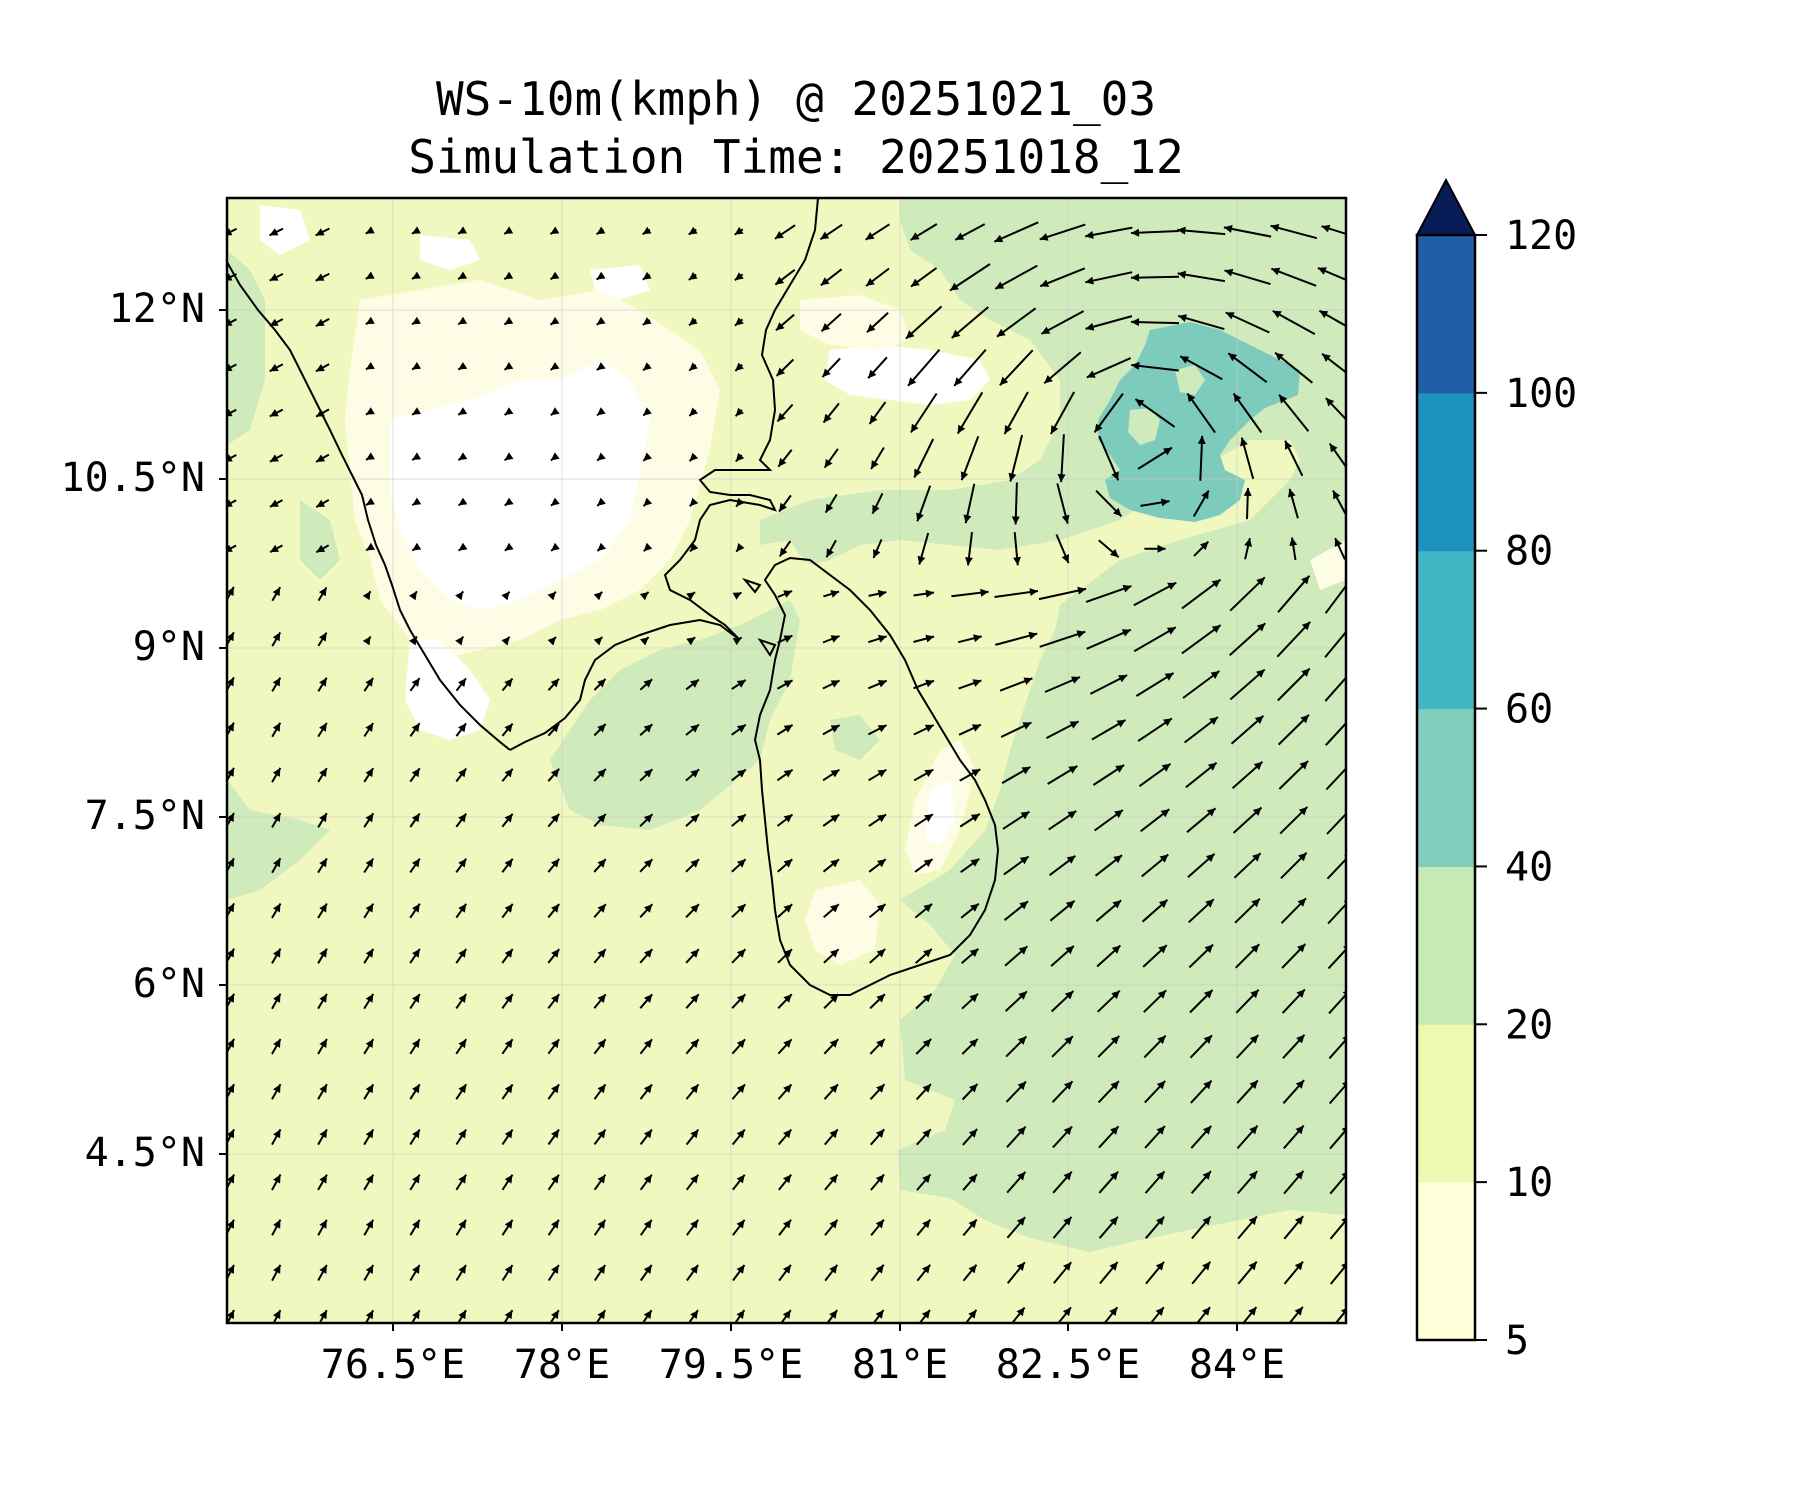 The image size is (1800, 1500). Describe the element at coordinates (876, 776) in the screenshot. I see `sri-lanka-coast` at that location.